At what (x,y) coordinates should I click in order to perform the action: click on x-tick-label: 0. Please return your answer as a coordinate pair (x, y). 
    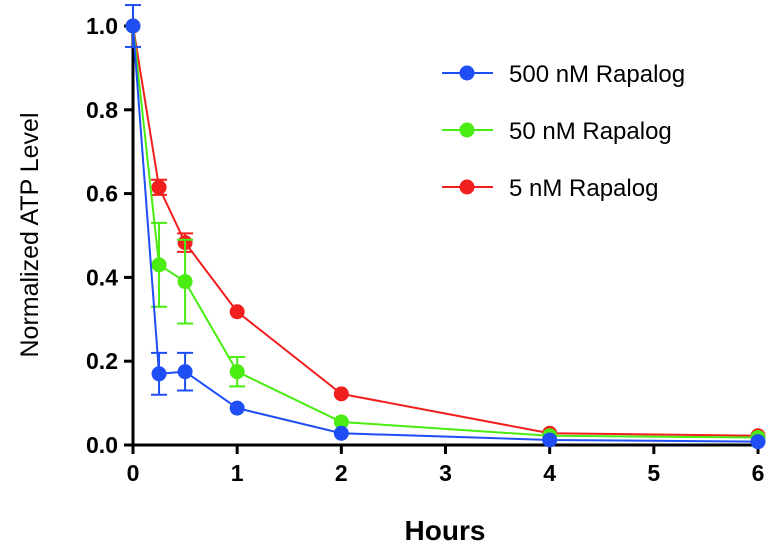
    Looking at the image, I should click on (133, 473).